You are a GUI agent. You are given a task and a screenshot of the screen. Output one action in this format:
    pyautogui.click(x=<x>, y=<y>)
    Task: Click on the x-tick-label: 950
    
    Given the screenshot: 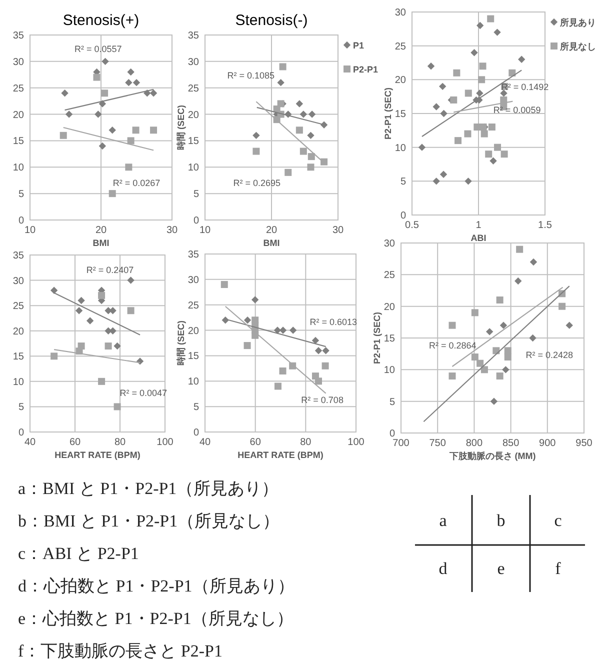 What is the action you would take?
    pyautogui.click(x=584, y=443)
    